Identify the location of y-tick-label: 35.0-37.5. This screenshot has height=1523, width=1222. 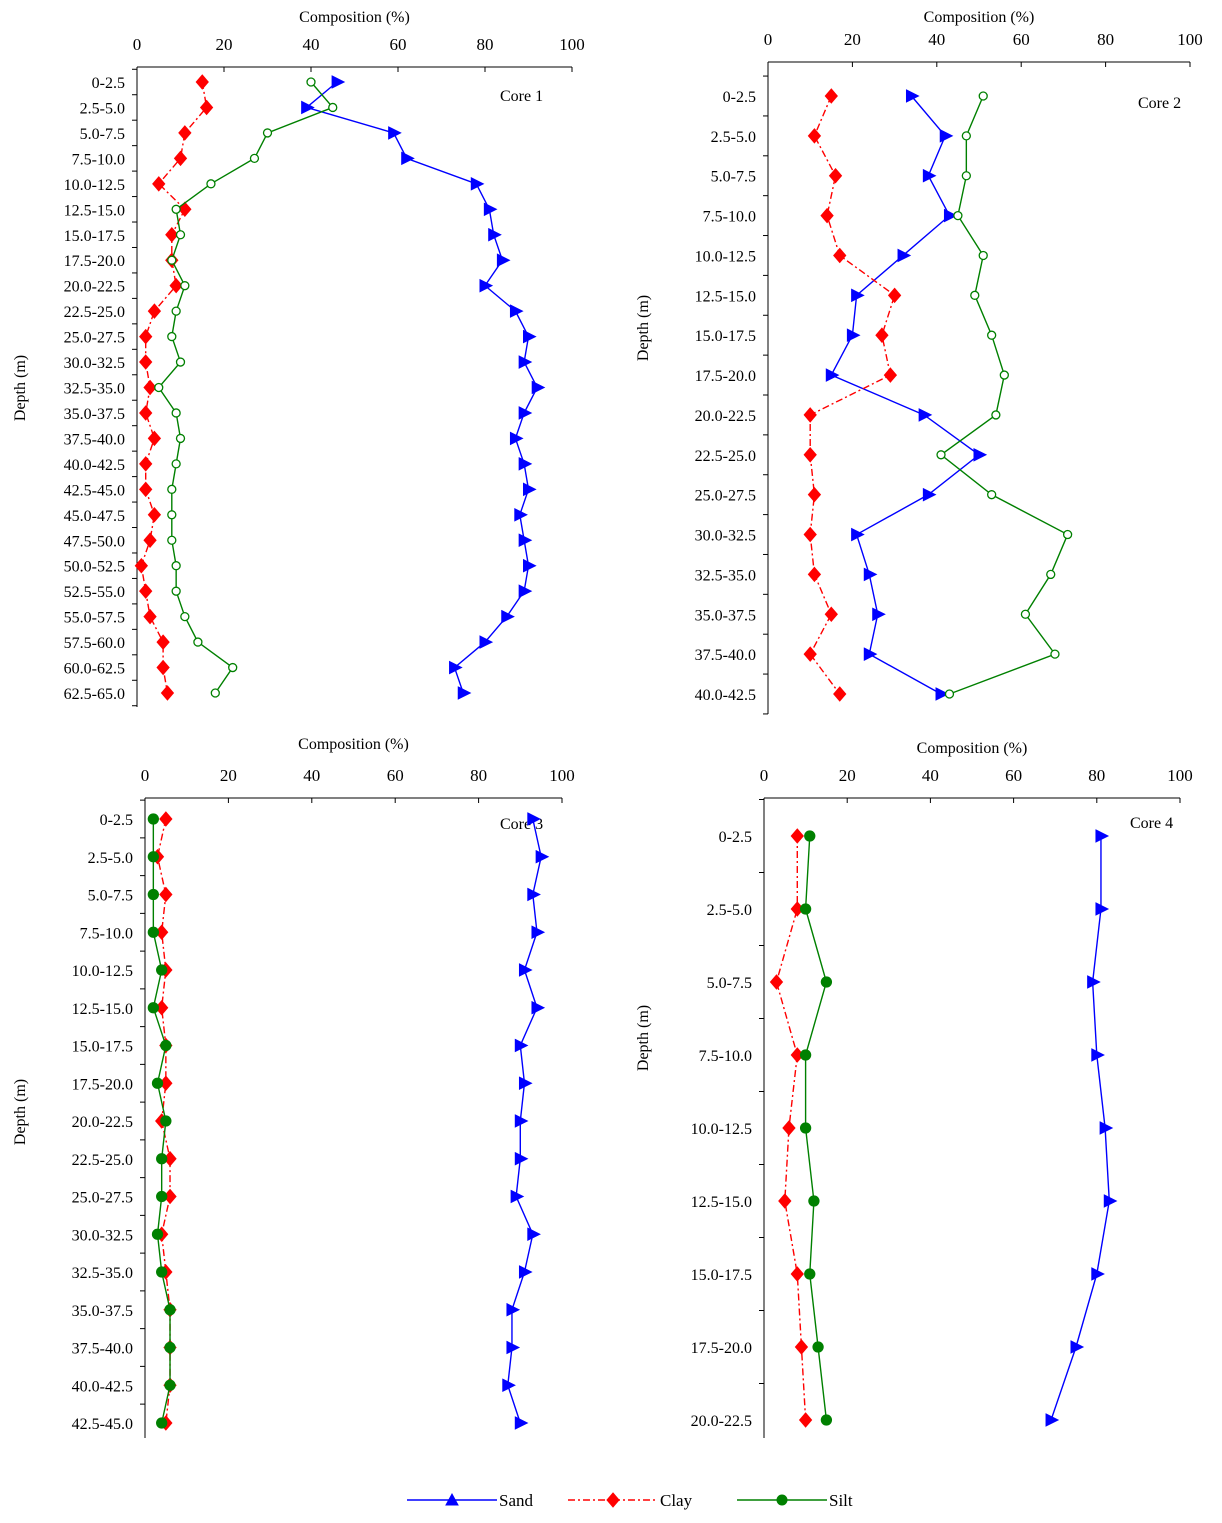
(102, 1311).